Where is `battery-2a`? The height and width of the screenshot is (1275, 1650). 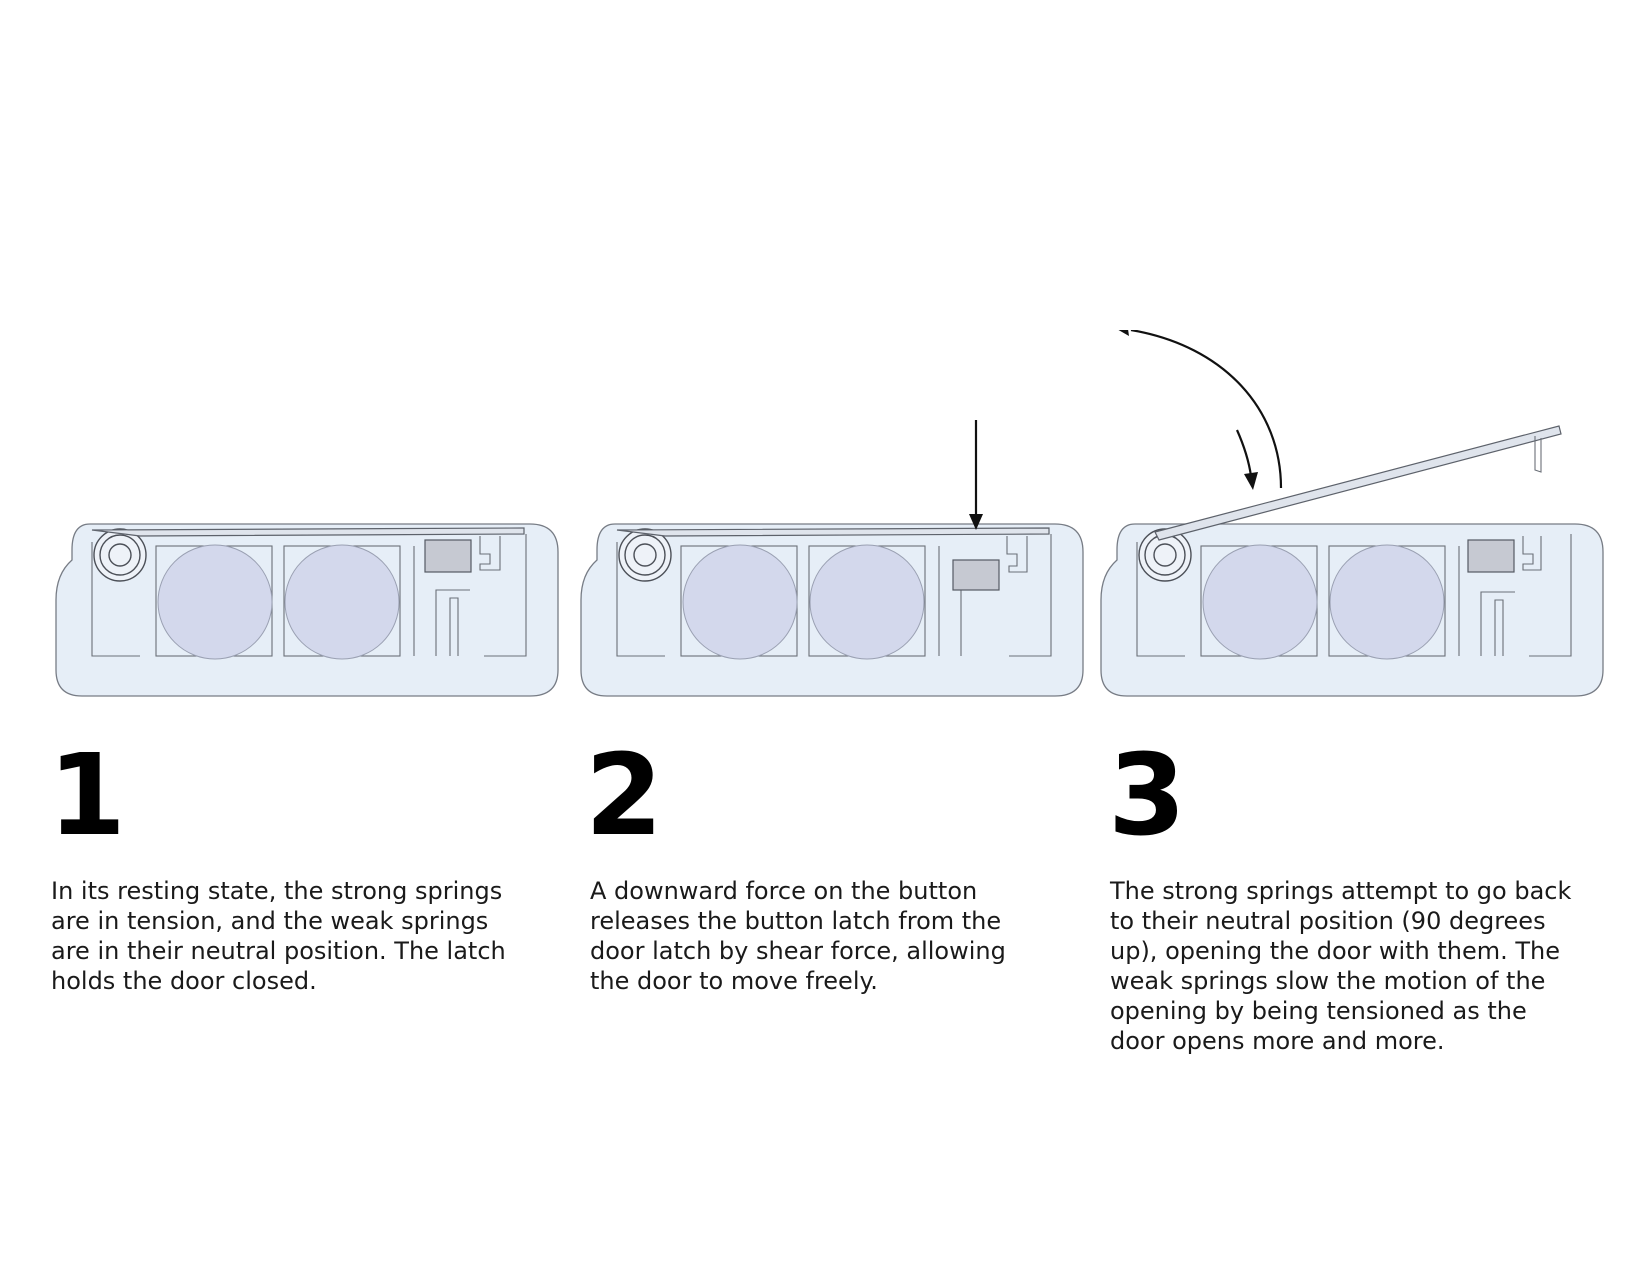 battery-2a is located at coordinates (740, 602).